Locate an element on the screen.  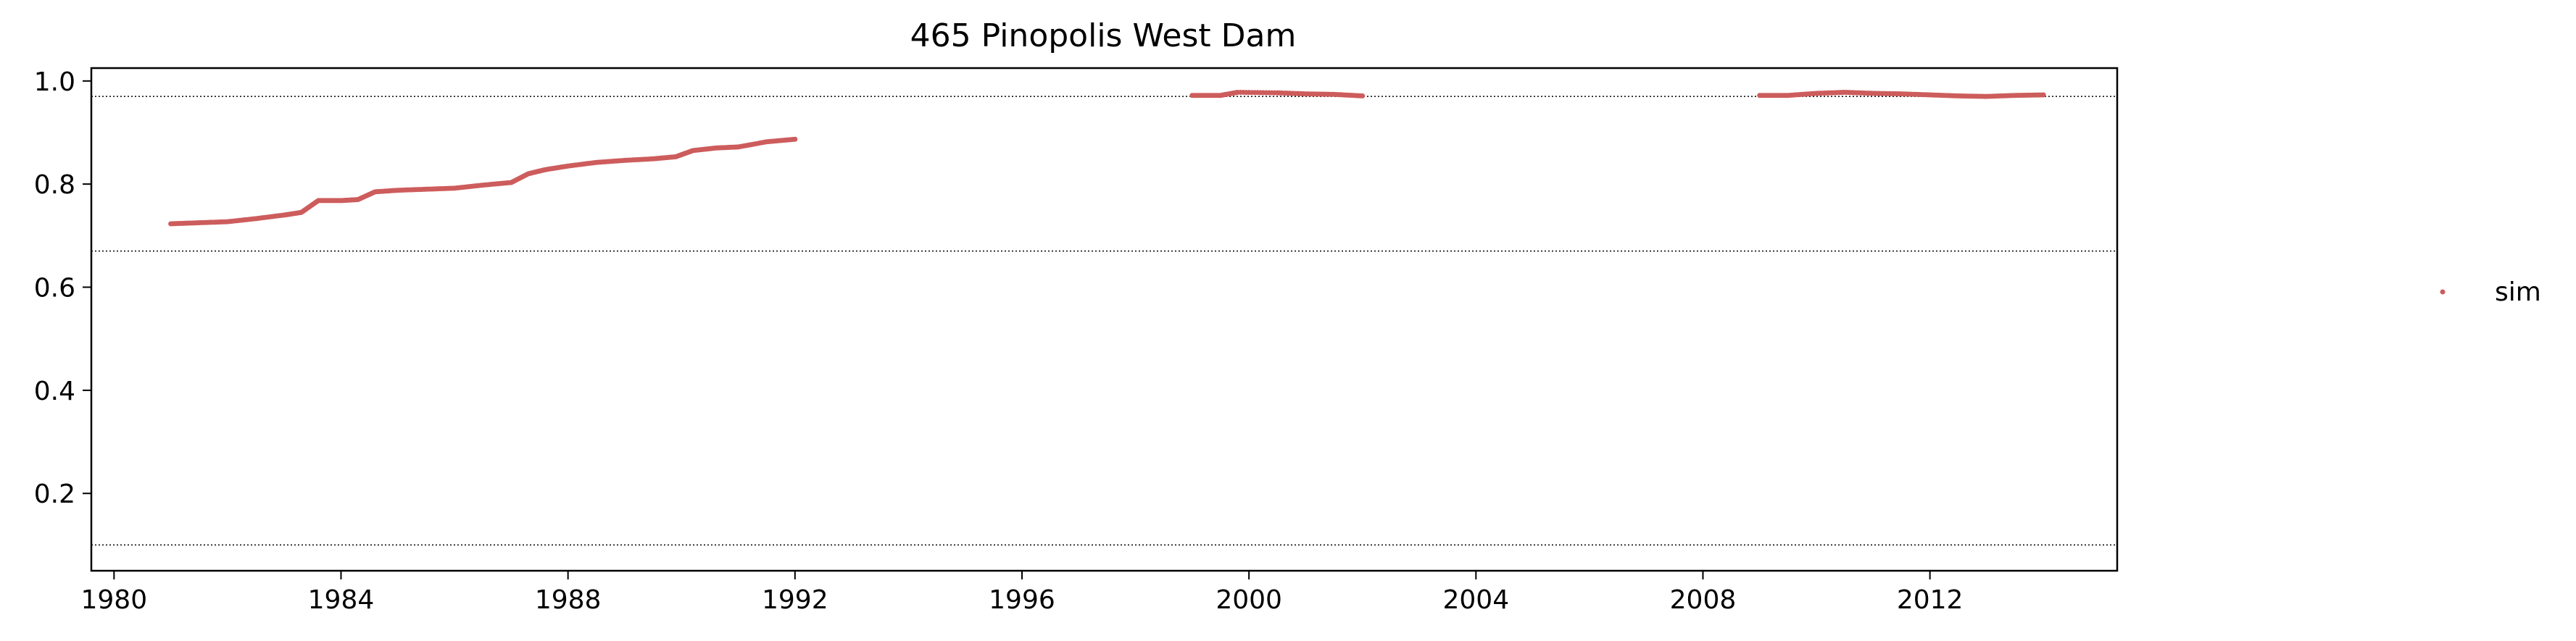
x-tick-label: 2008 is located at coordinates (1703, 600).